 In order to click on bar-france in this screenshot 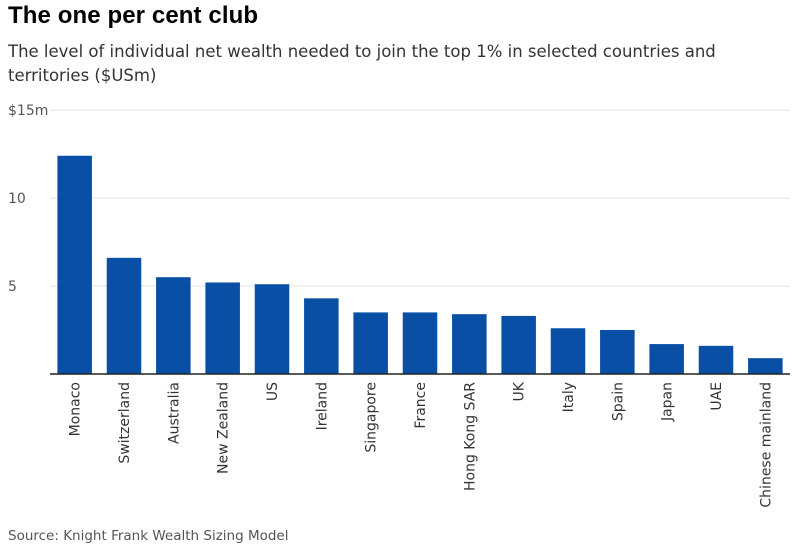, I will do `click(420, 343)`.